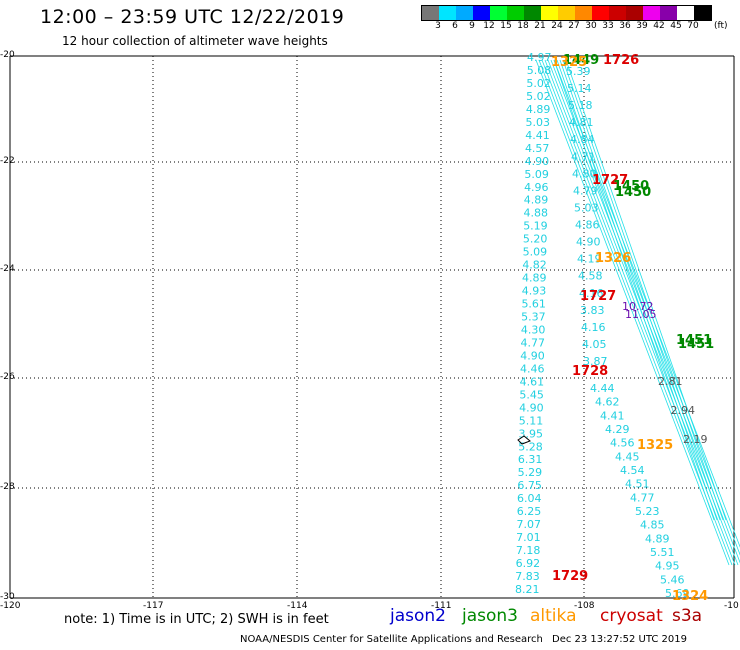  What do you see at coordinates (584, 606) in the screenshot?
I see `longitude-label: -108` at bounding box center [584, 606].